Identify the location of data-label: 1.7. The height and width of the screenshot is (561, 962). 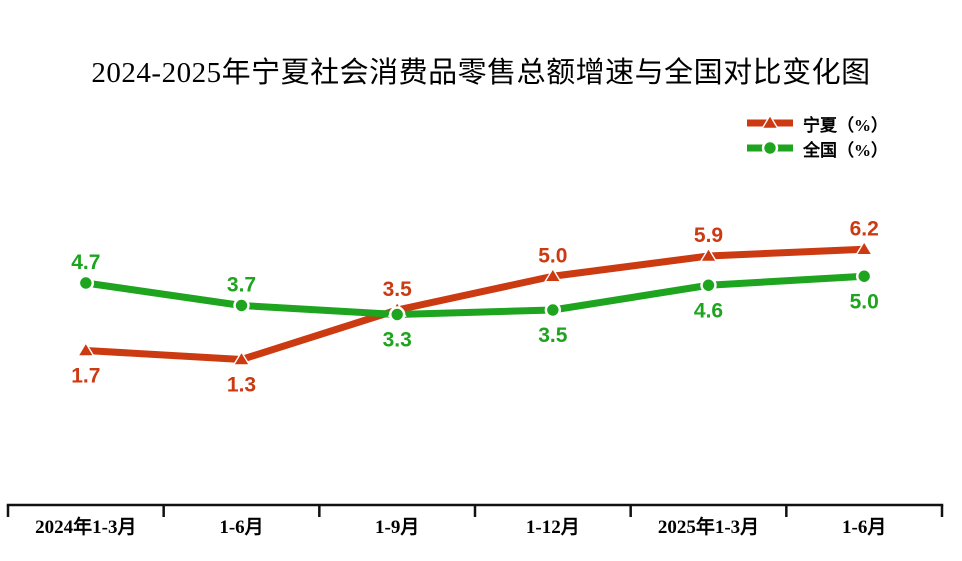
(85, 376).